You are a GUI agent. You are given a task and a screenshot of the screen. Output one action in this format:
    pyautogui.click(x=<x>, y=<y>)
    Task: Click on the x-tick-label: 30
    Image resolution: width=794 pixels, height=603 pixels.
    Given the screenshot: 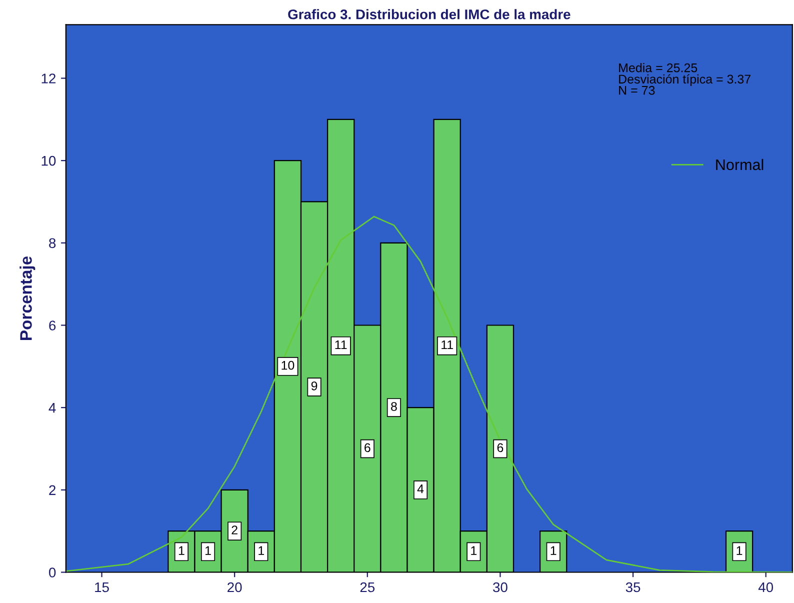 What is the action you would take?
    pyautogui.click(x=500, y=587)
    